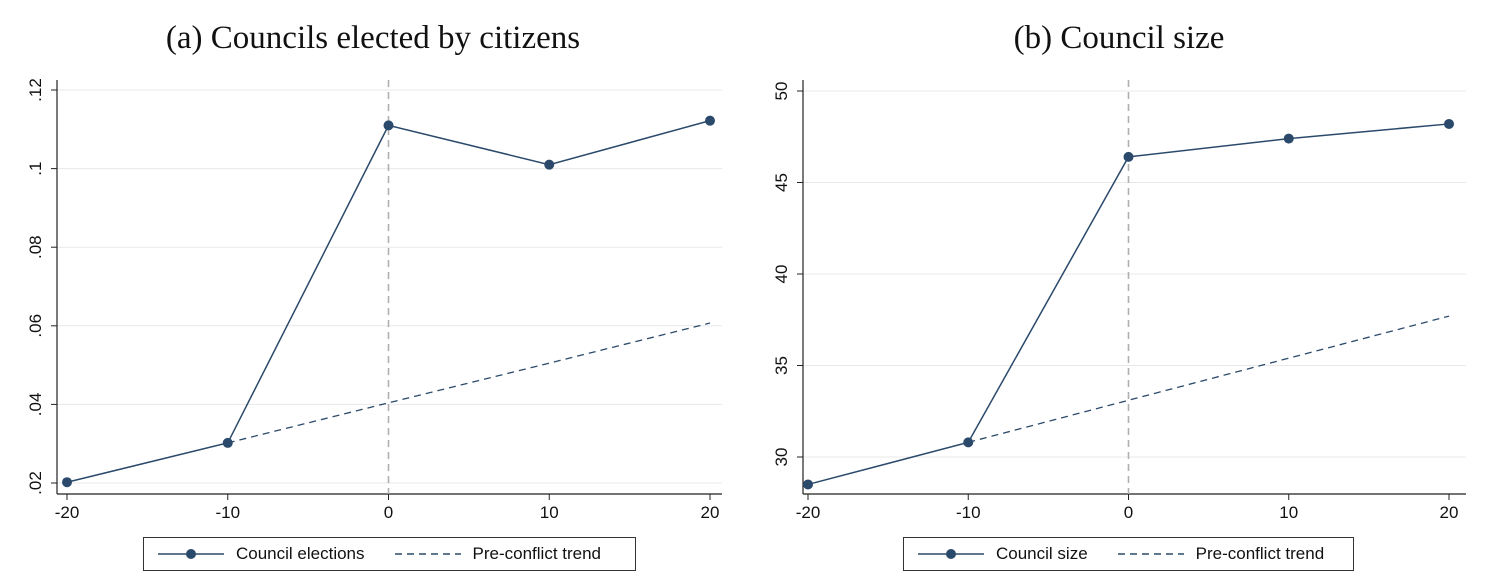 The height and width of the screenshot is (588, 1492). Describe the element at coordinates (35, 90) in the screenshot. I see `y-tick-label: .12` at that location.